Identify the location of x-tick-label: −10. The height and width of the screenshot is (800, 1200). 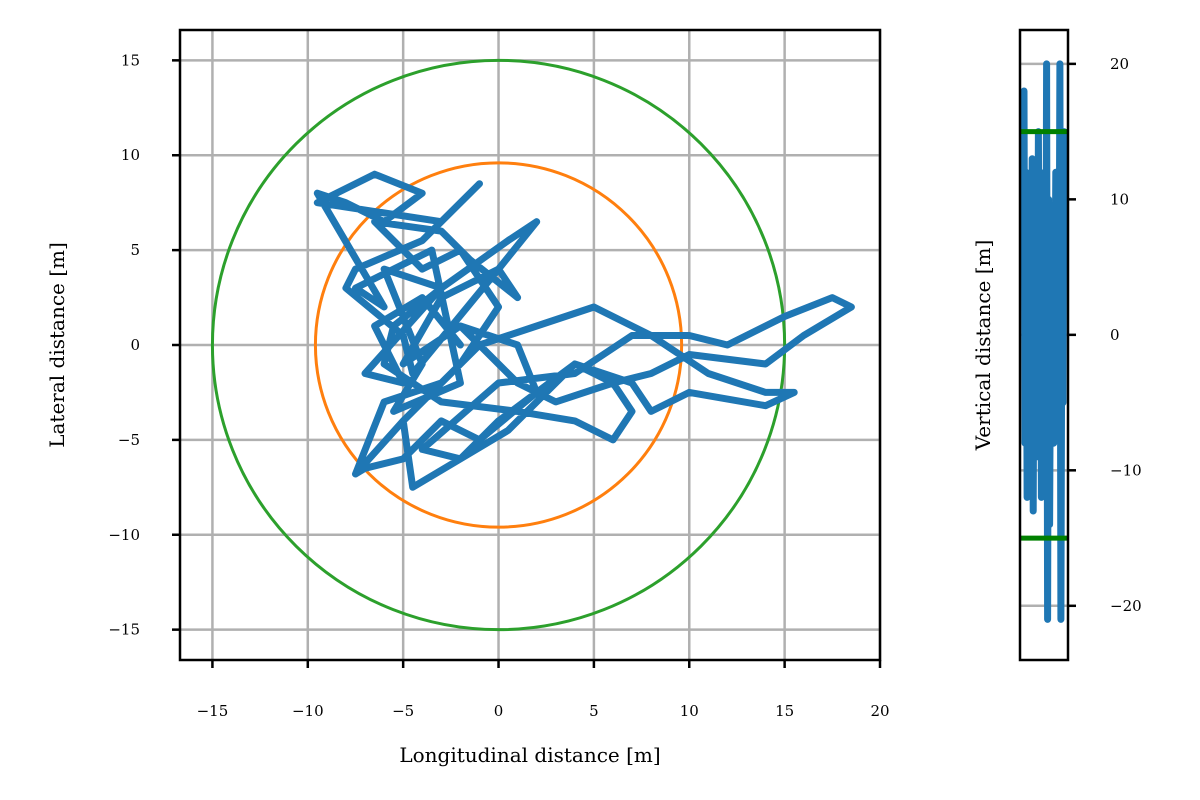
(308, 711).